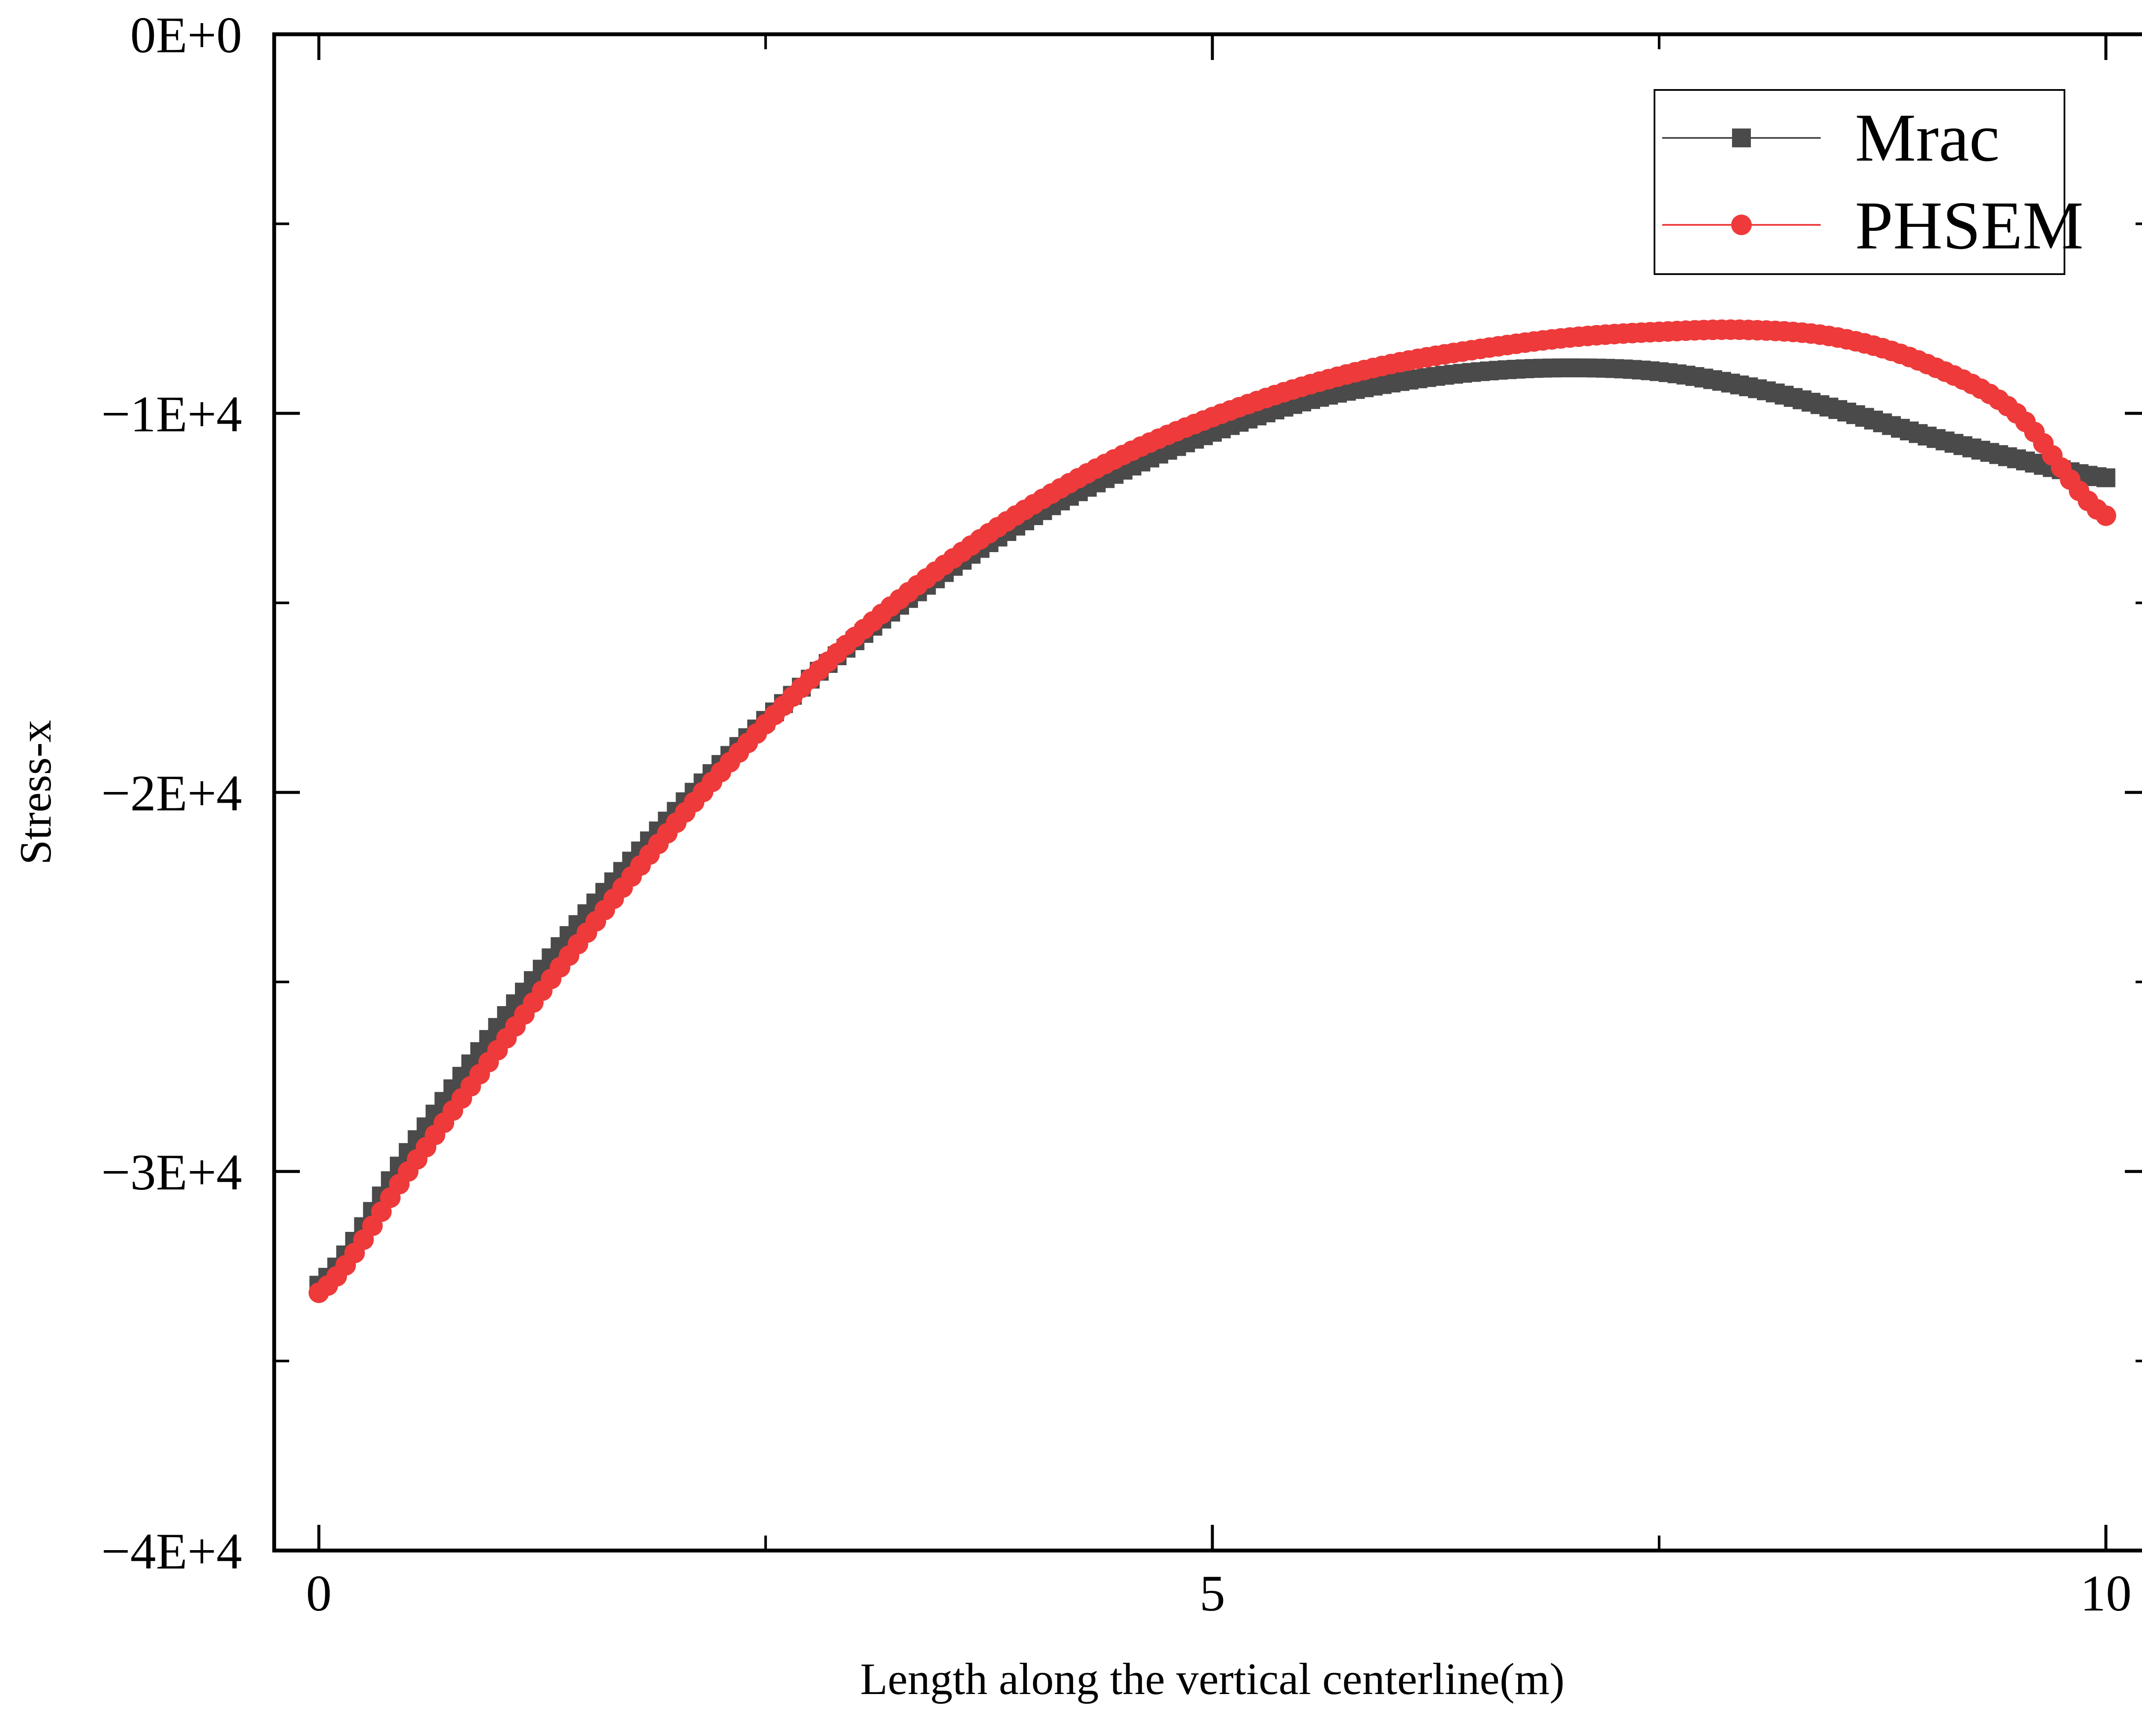 The width and height of the screenshot is (2142, 1736). I want to click on x-tick-label: 10, so click(2106, 1593).